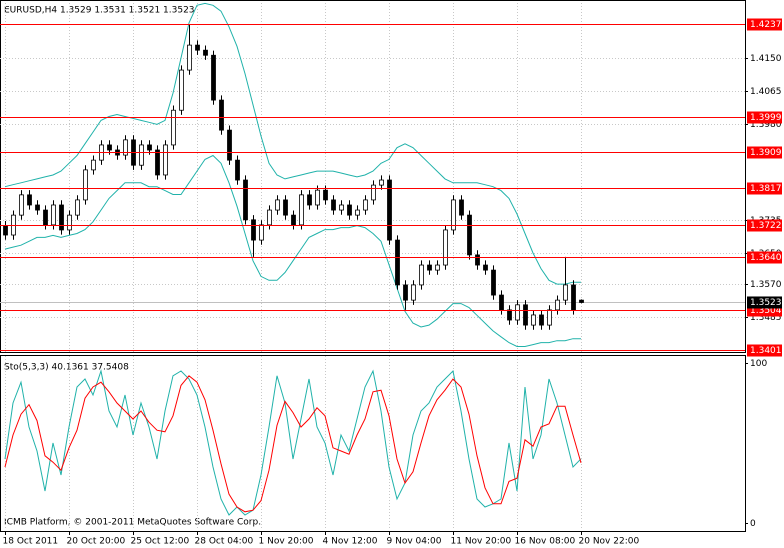 The height and width of the screenshot is (548, 784). What do you see at coordinates (96, 542) in the screenshot?
I see `x-tick-label: 20 Oct 20:00` at bounding box center [96, 542].